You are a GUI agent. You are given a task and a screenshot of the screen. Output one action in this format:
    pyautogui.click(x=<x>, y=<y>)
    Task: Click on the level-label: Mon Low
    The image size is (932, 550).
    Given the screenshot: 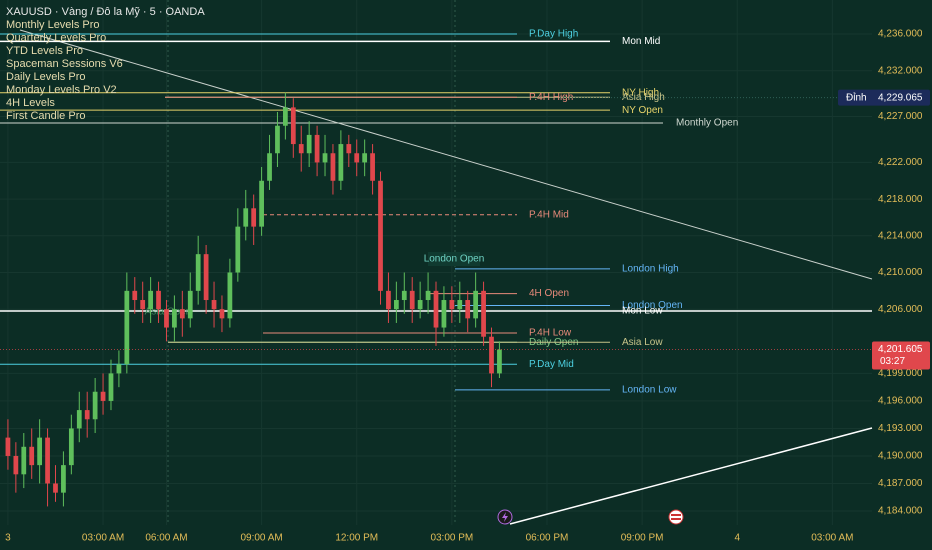 What is the action you would take?
    pyautogui.click(x=642, y=311)
    